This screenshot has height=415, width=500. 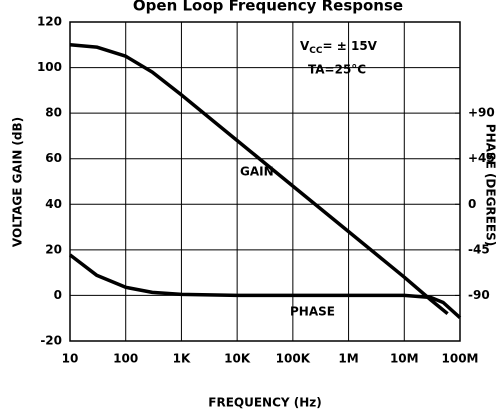 I want to click on y2-tick-label: -45, so click(x=479, y=249).